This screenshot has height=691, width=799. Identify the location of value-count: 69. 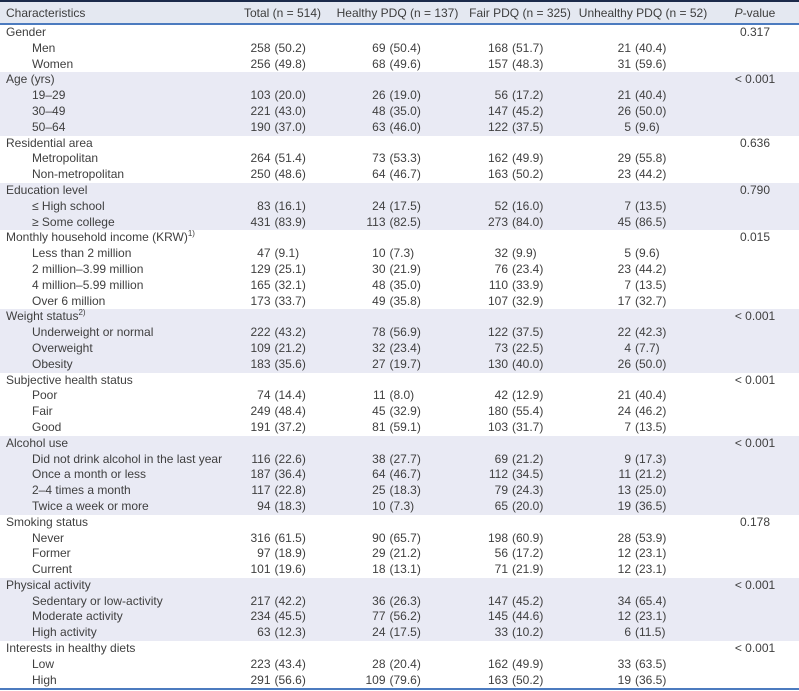
(501, 458).